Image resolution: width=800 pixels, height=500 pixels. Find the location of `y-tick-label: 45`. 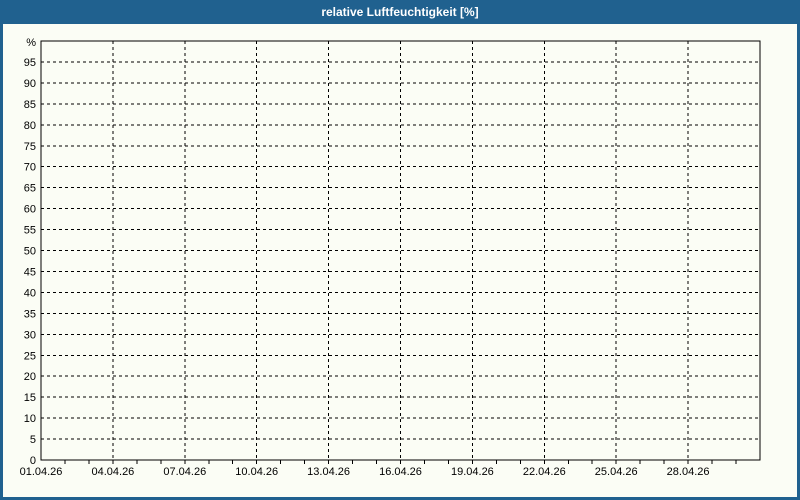

y-tick-label: 45 is located at coordinates (30, 272).